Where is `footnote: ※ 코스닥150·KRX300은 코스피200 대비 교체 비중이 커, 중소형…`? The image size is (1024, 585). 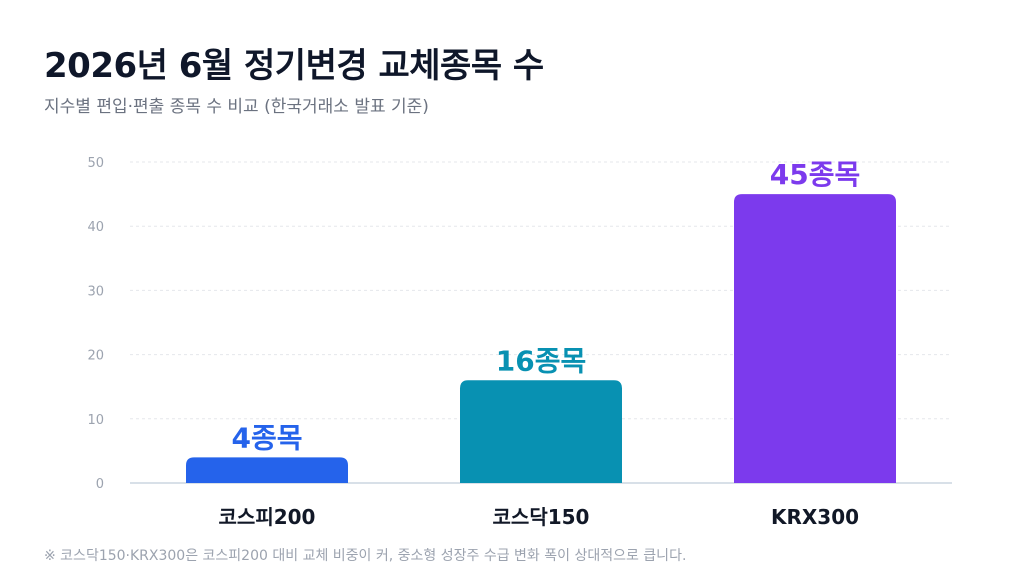 footnote: ※ 코스닥150·KRX300은 코스피200 대비 교체 비중이 커, 중소형… is located at coordinates (365, 556).